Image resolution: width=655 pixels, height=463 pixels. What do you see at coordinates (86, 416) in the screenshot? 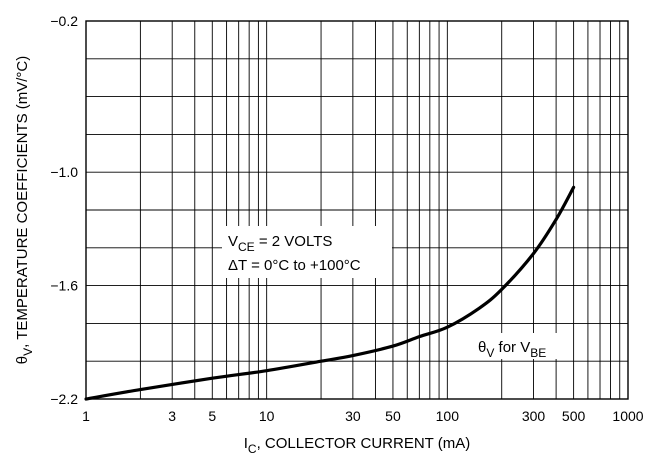
I see `x-tick-label: 1` at bounding box center [86, 416].